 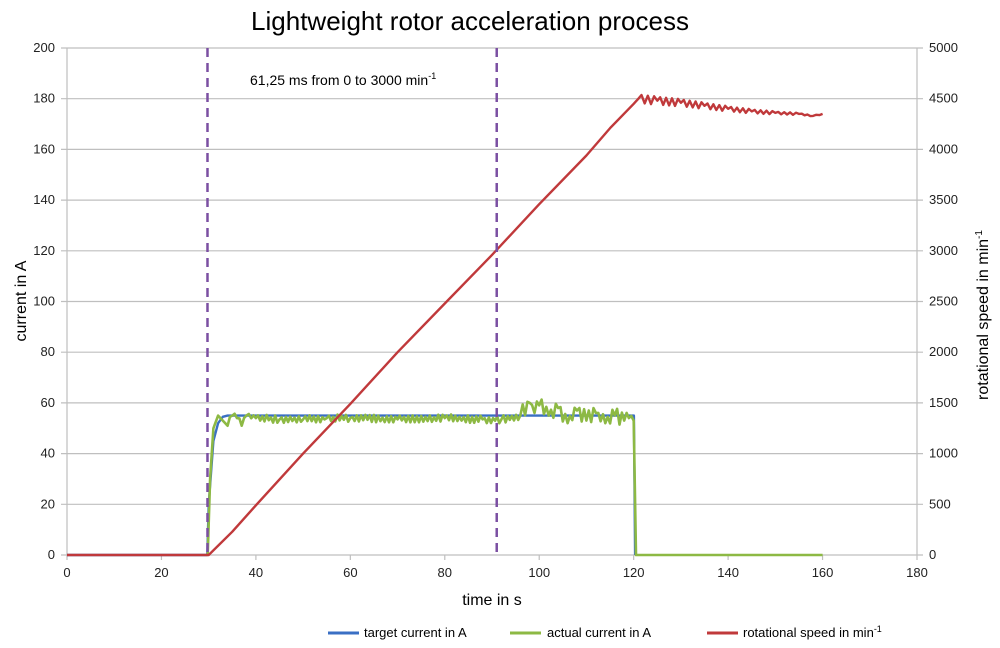 What do you see at coordinates (432, 76) in the screenshot?
I see `annotation-sup: -1` at bounding box center [432, 76].